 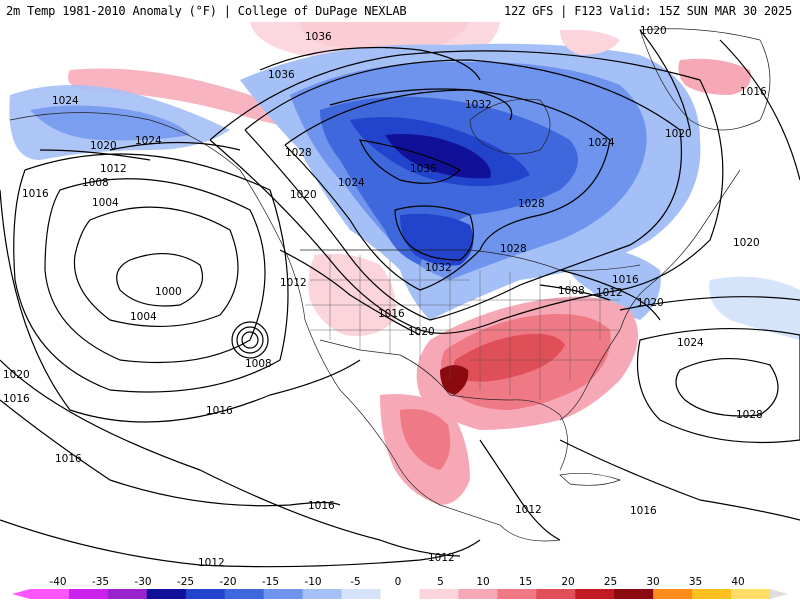 I want to click on isobar-1016-greenland, so click(x=759, y=110).